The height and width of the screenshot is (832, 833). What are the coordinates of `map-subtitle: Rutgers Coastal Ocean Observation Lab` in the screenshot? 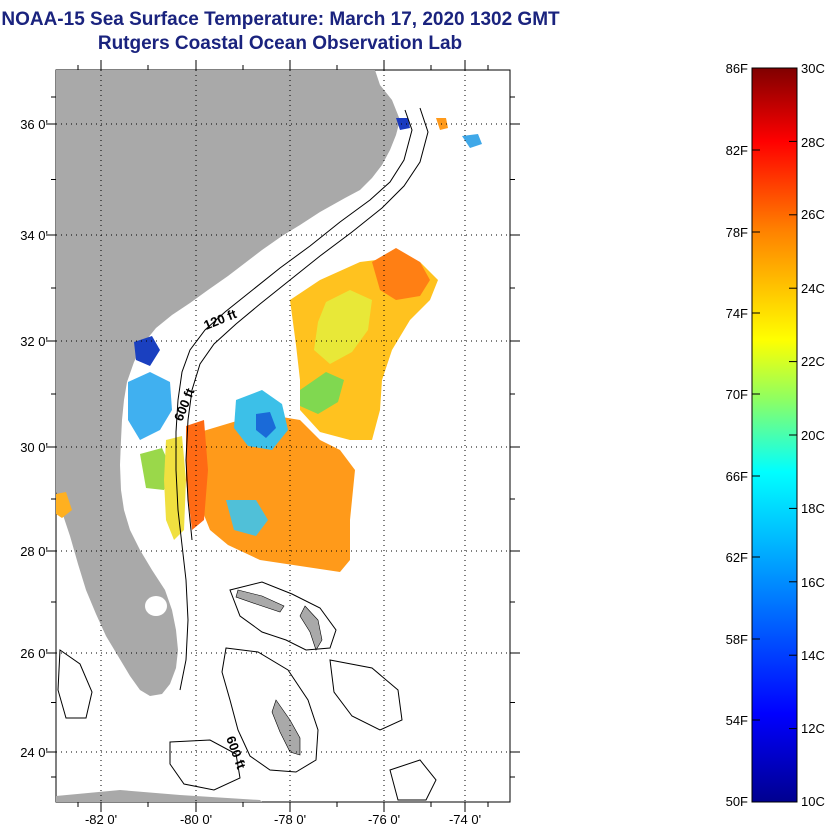 It's located at (280, 43).